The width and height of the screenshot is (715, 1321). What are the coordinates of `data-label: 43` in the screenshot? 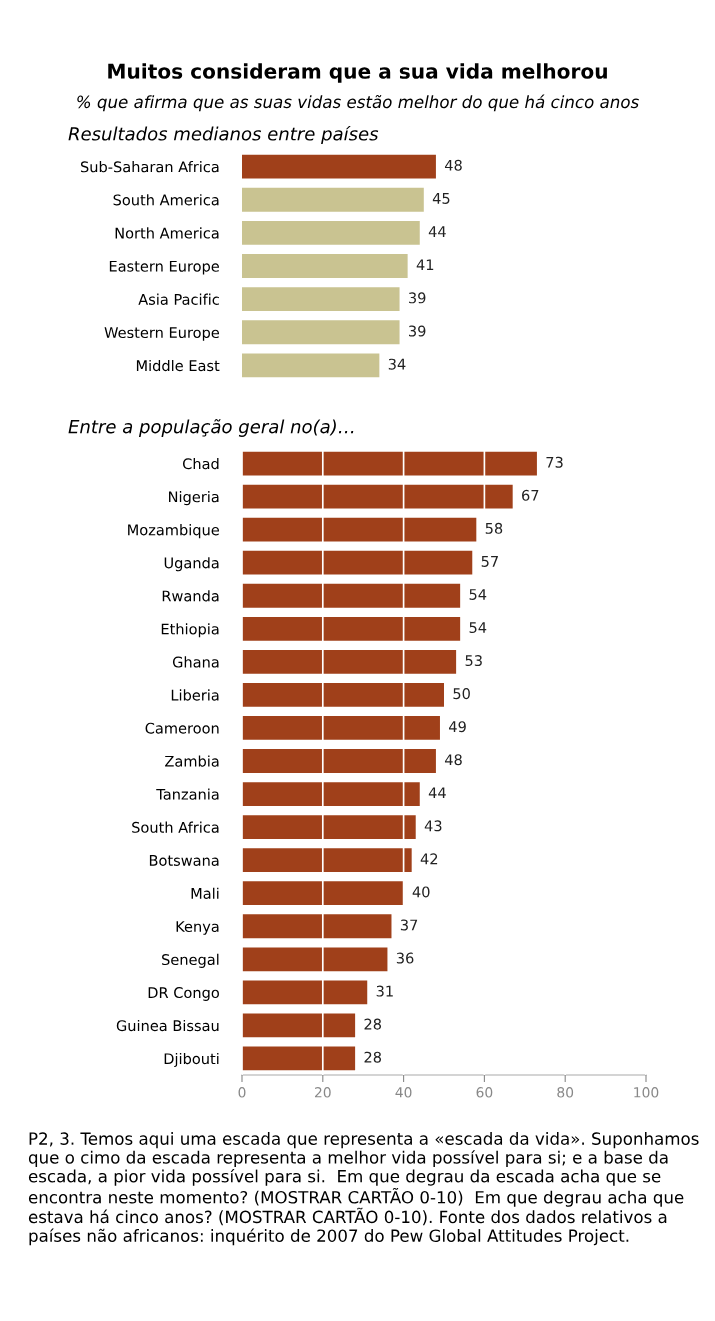 It's located at (433, 826).